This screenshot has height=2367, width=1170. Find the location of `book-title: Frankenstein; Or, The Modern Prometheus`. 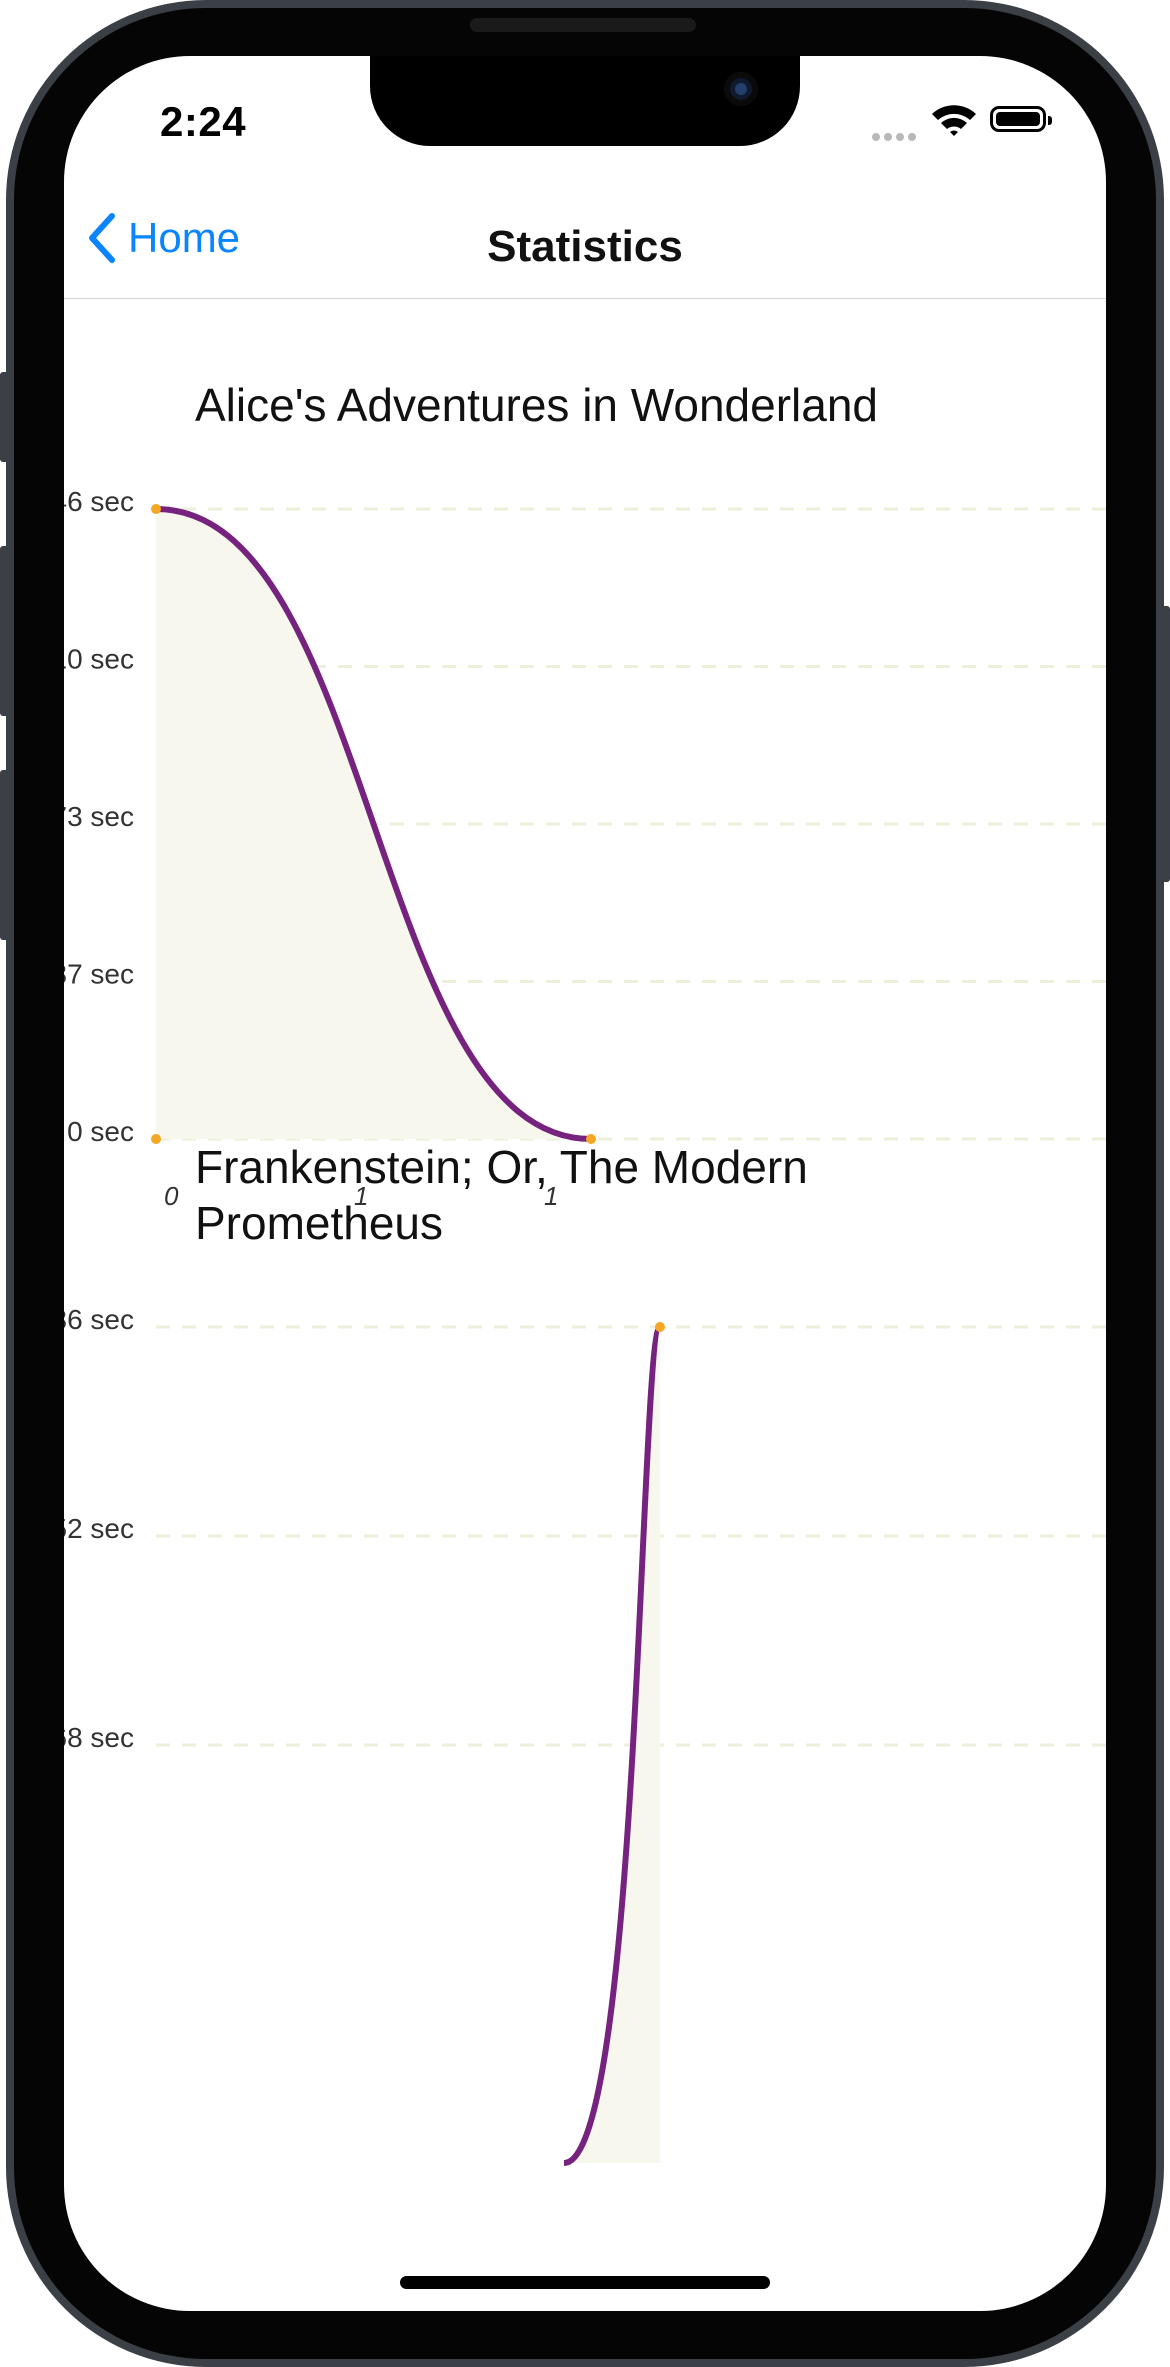

book-title: Frankenstein; Or, The Modern Prometheus is located at coordinates (501, 1195).